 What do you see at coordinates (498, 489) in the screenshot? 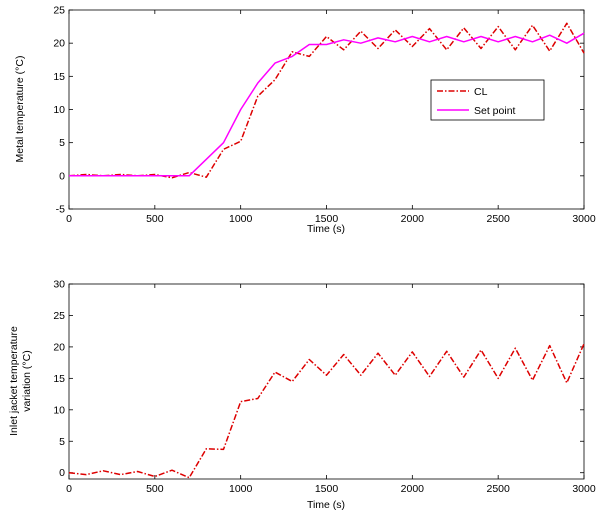
I see `bottom-x-tick-label: 2500` at bounding box center [498, 489].